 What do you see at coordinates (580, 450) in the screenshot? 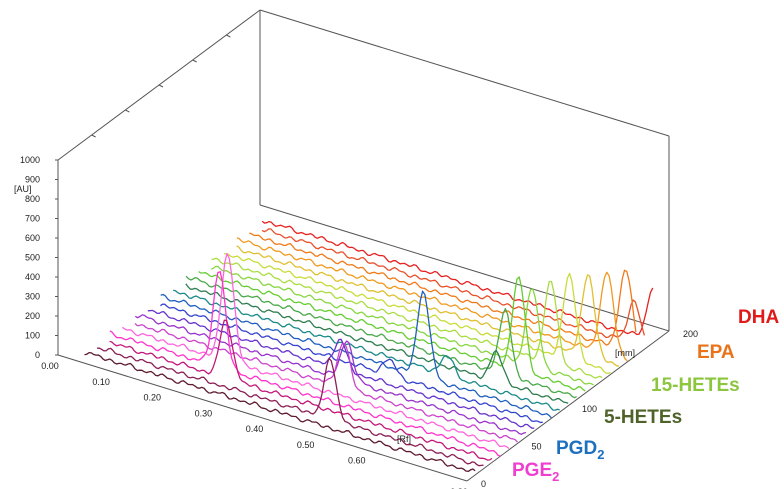
I see `legend-label: PGD2` at bounding box center [580, 450].